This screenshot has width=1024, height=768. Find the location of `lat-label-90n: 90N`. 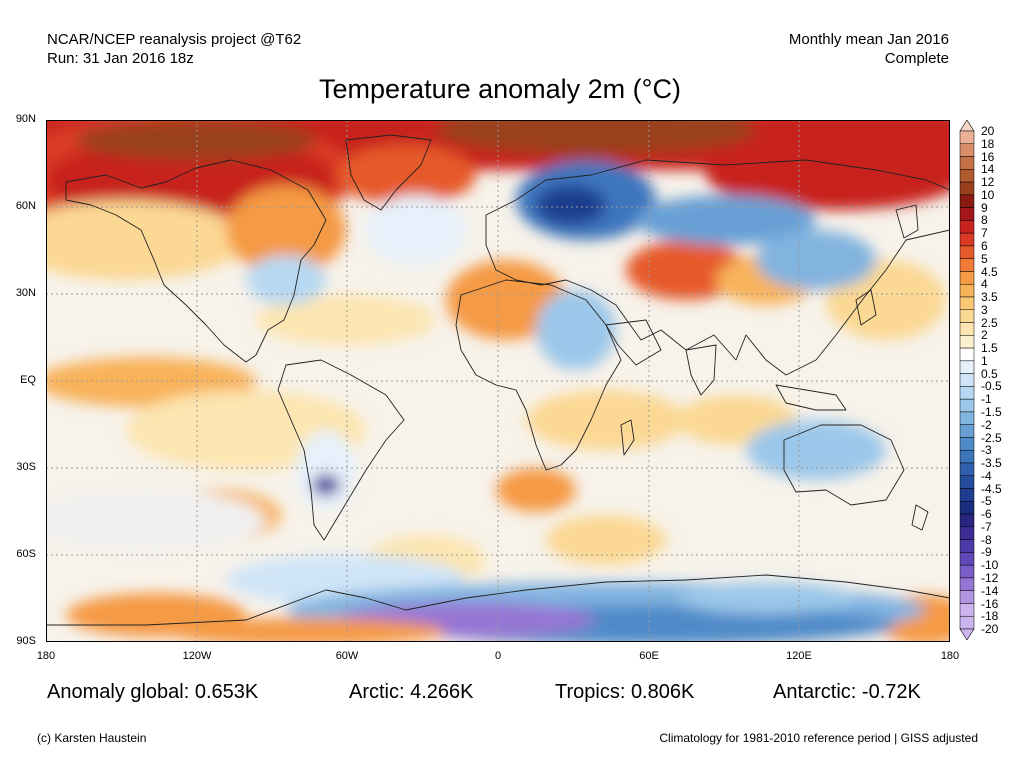

lat-label-90n: 90N is located at coordinates (25, 119).